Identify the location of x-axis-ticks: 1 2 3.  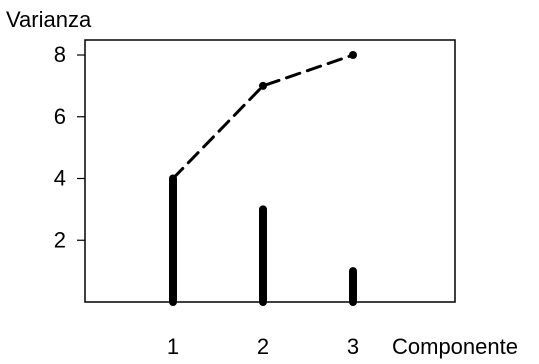
(263, 346).